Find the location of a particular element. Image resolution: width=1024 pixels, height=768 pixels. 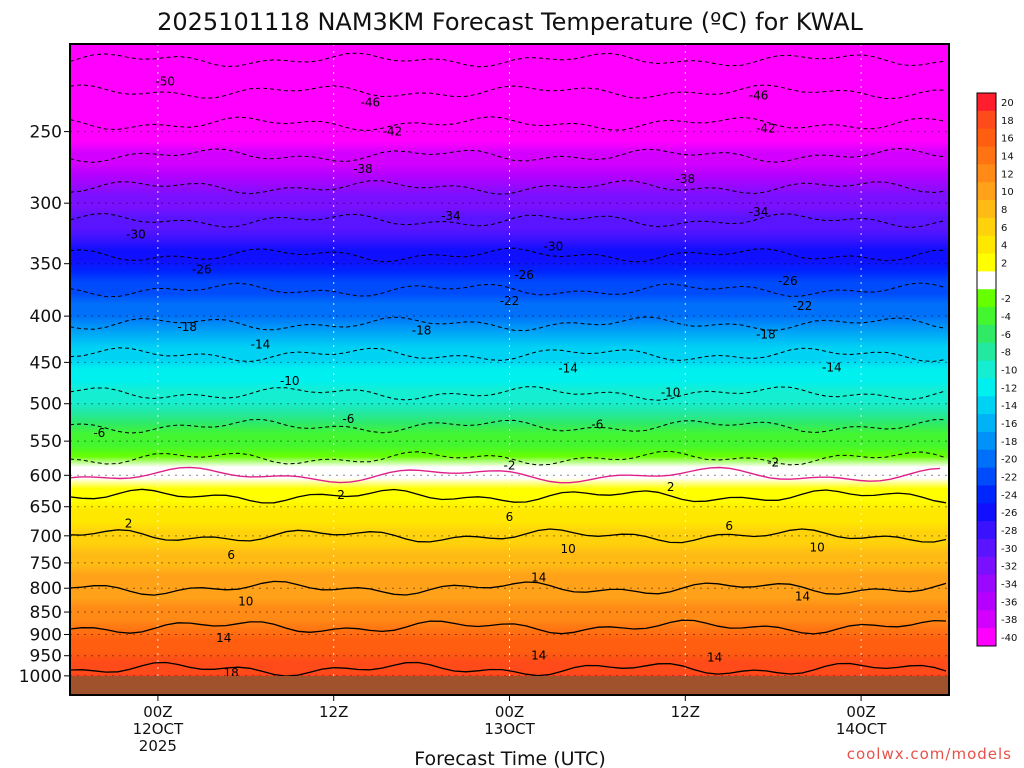

color-bar-label: 14 is located at coordinates (1007, 156).